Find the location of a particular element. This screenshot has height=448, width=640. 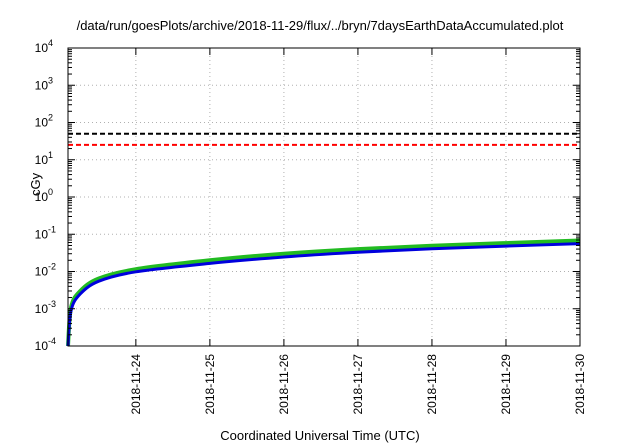

y-tick-exponent: -3 is located at coordinates (52, 304).